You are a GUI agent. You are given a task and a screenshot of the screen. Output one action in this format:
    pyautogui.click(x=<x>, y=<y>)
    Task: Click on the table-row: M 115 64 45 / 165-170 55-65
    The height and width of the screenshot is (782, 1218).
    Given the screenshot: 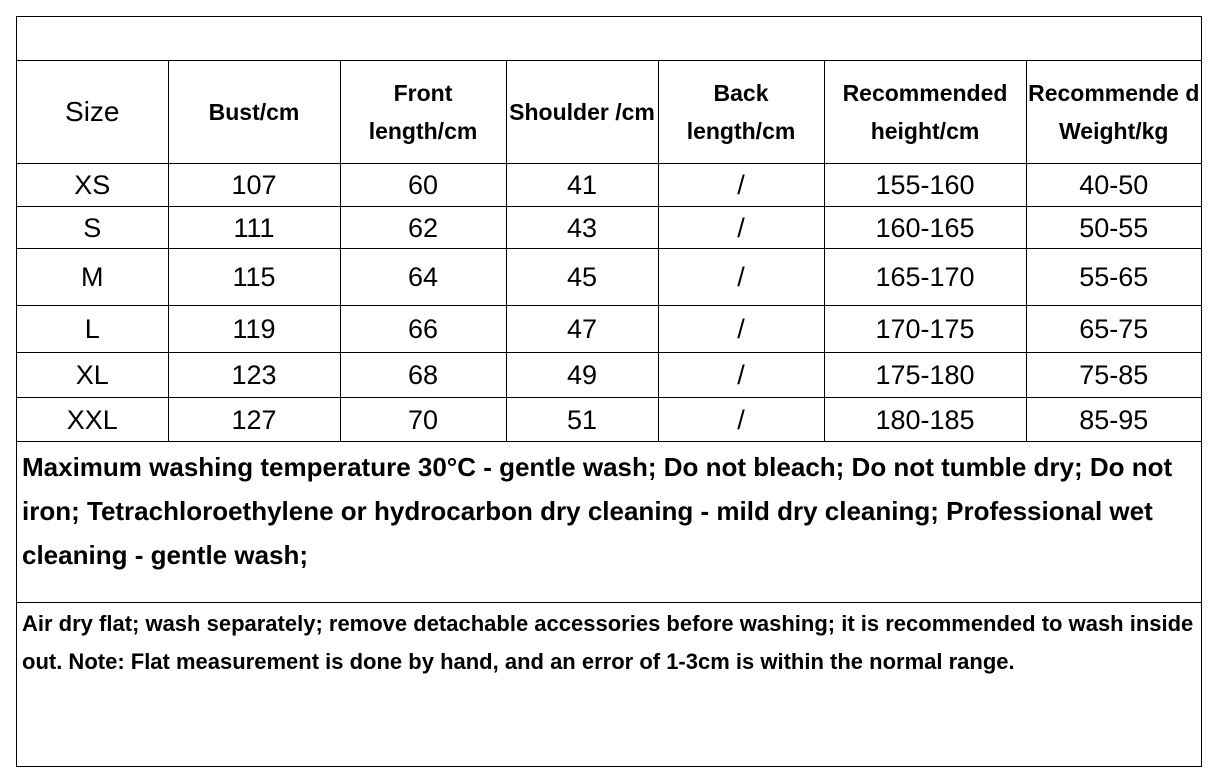 What is the action you would take?
    pyautogui.click(x=609, y=277)
    